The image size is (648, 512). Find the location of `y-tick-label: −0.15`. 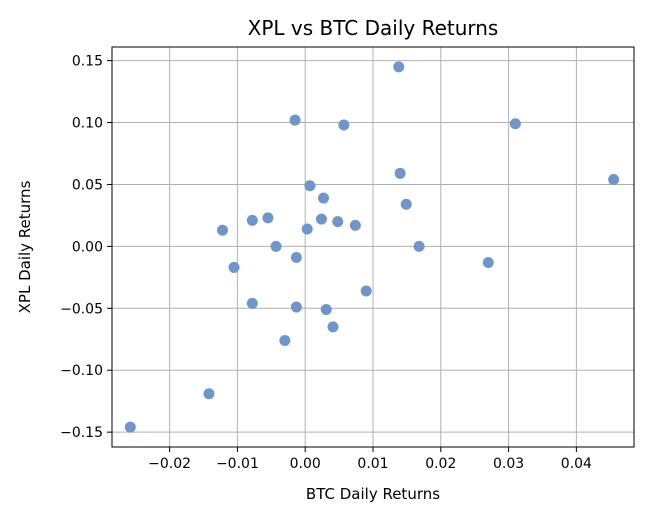

y-tick-label: −0.15 is located at coordinates (81, 433).